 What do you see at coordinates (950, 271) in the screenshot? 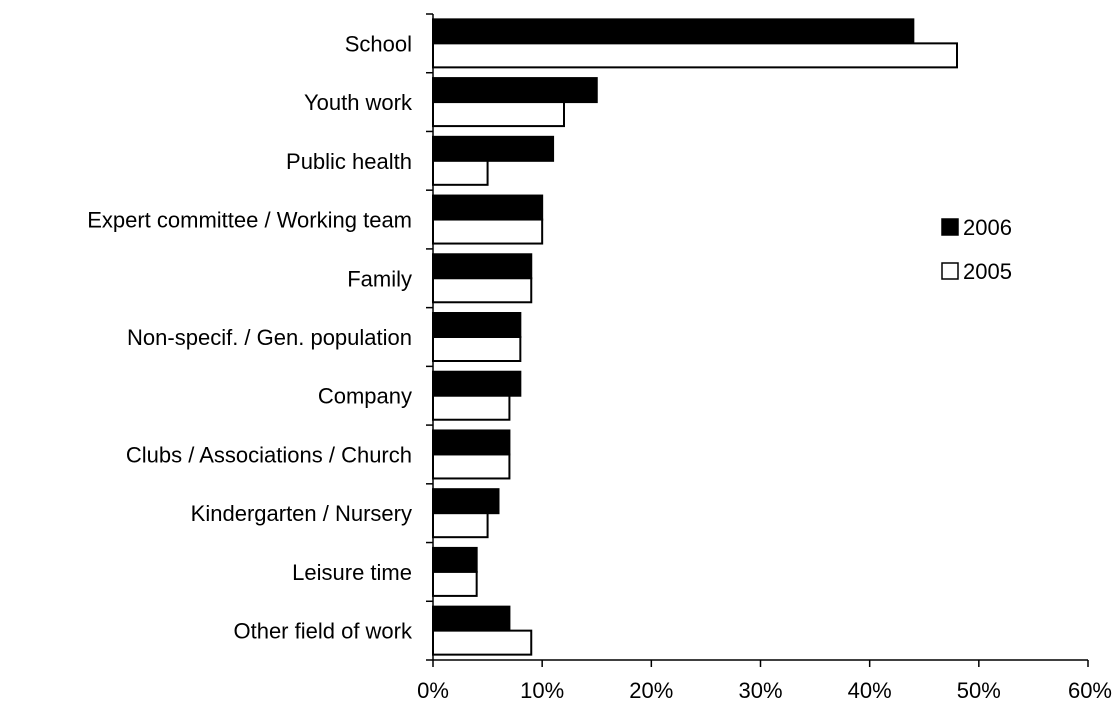
I see `legend-swatch-2005` at bounding box center [950, 271].